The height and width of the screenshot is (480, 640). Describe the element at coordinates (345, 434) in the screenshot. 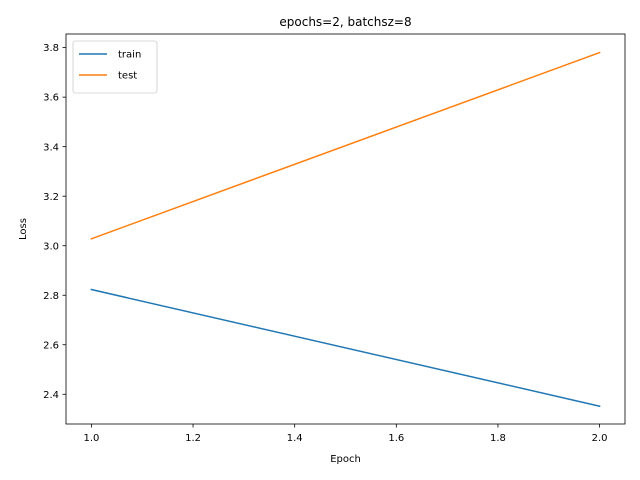

I see `x-axis: 1.0 1.2 1.4 1.6 1.8 2.0` at that location.